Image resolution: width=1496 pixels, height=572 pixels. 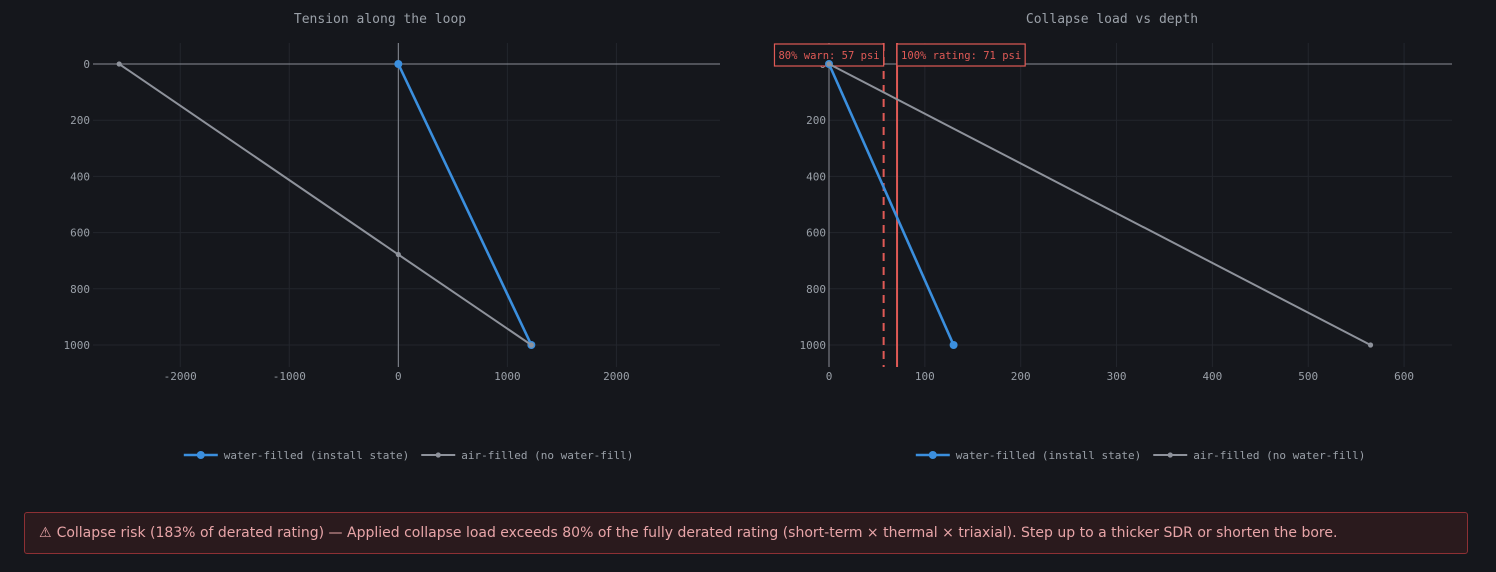 I want to click on x-tick-label: 500, so click(x=1308, y=376).